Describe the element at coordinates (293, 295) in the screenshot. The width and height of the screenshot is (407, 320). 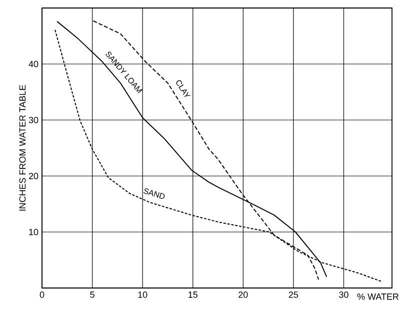
I see `x-tick-label: 25` at that location.